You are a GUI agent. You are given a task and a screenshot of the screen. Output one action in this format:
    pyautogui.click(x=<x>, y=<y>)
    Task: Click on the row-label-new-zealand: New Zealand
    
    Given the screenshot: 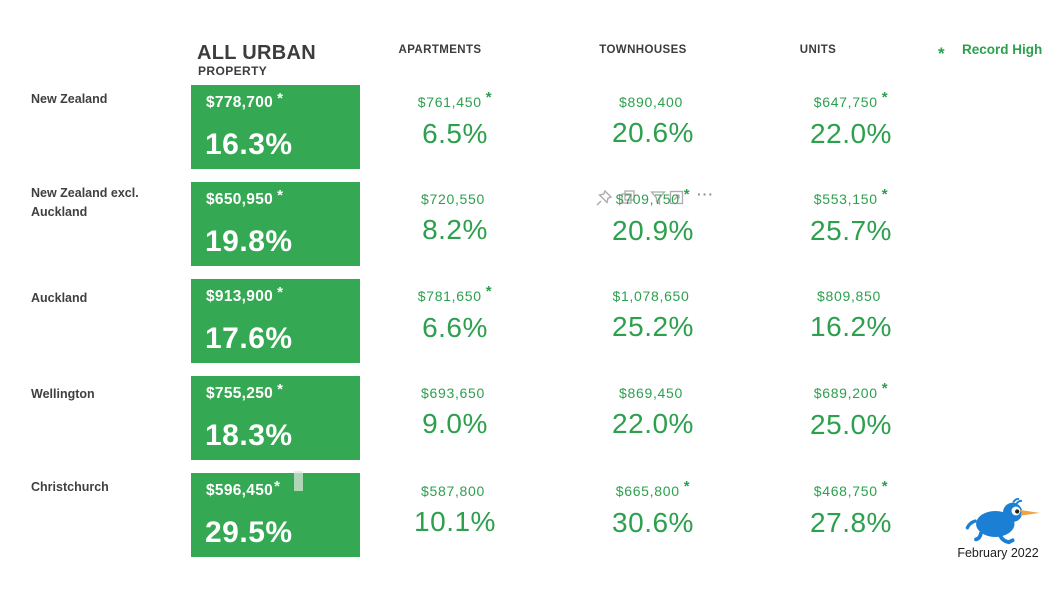 What is the action you would take?
    pyautogui.click(x=69, y=99)
    